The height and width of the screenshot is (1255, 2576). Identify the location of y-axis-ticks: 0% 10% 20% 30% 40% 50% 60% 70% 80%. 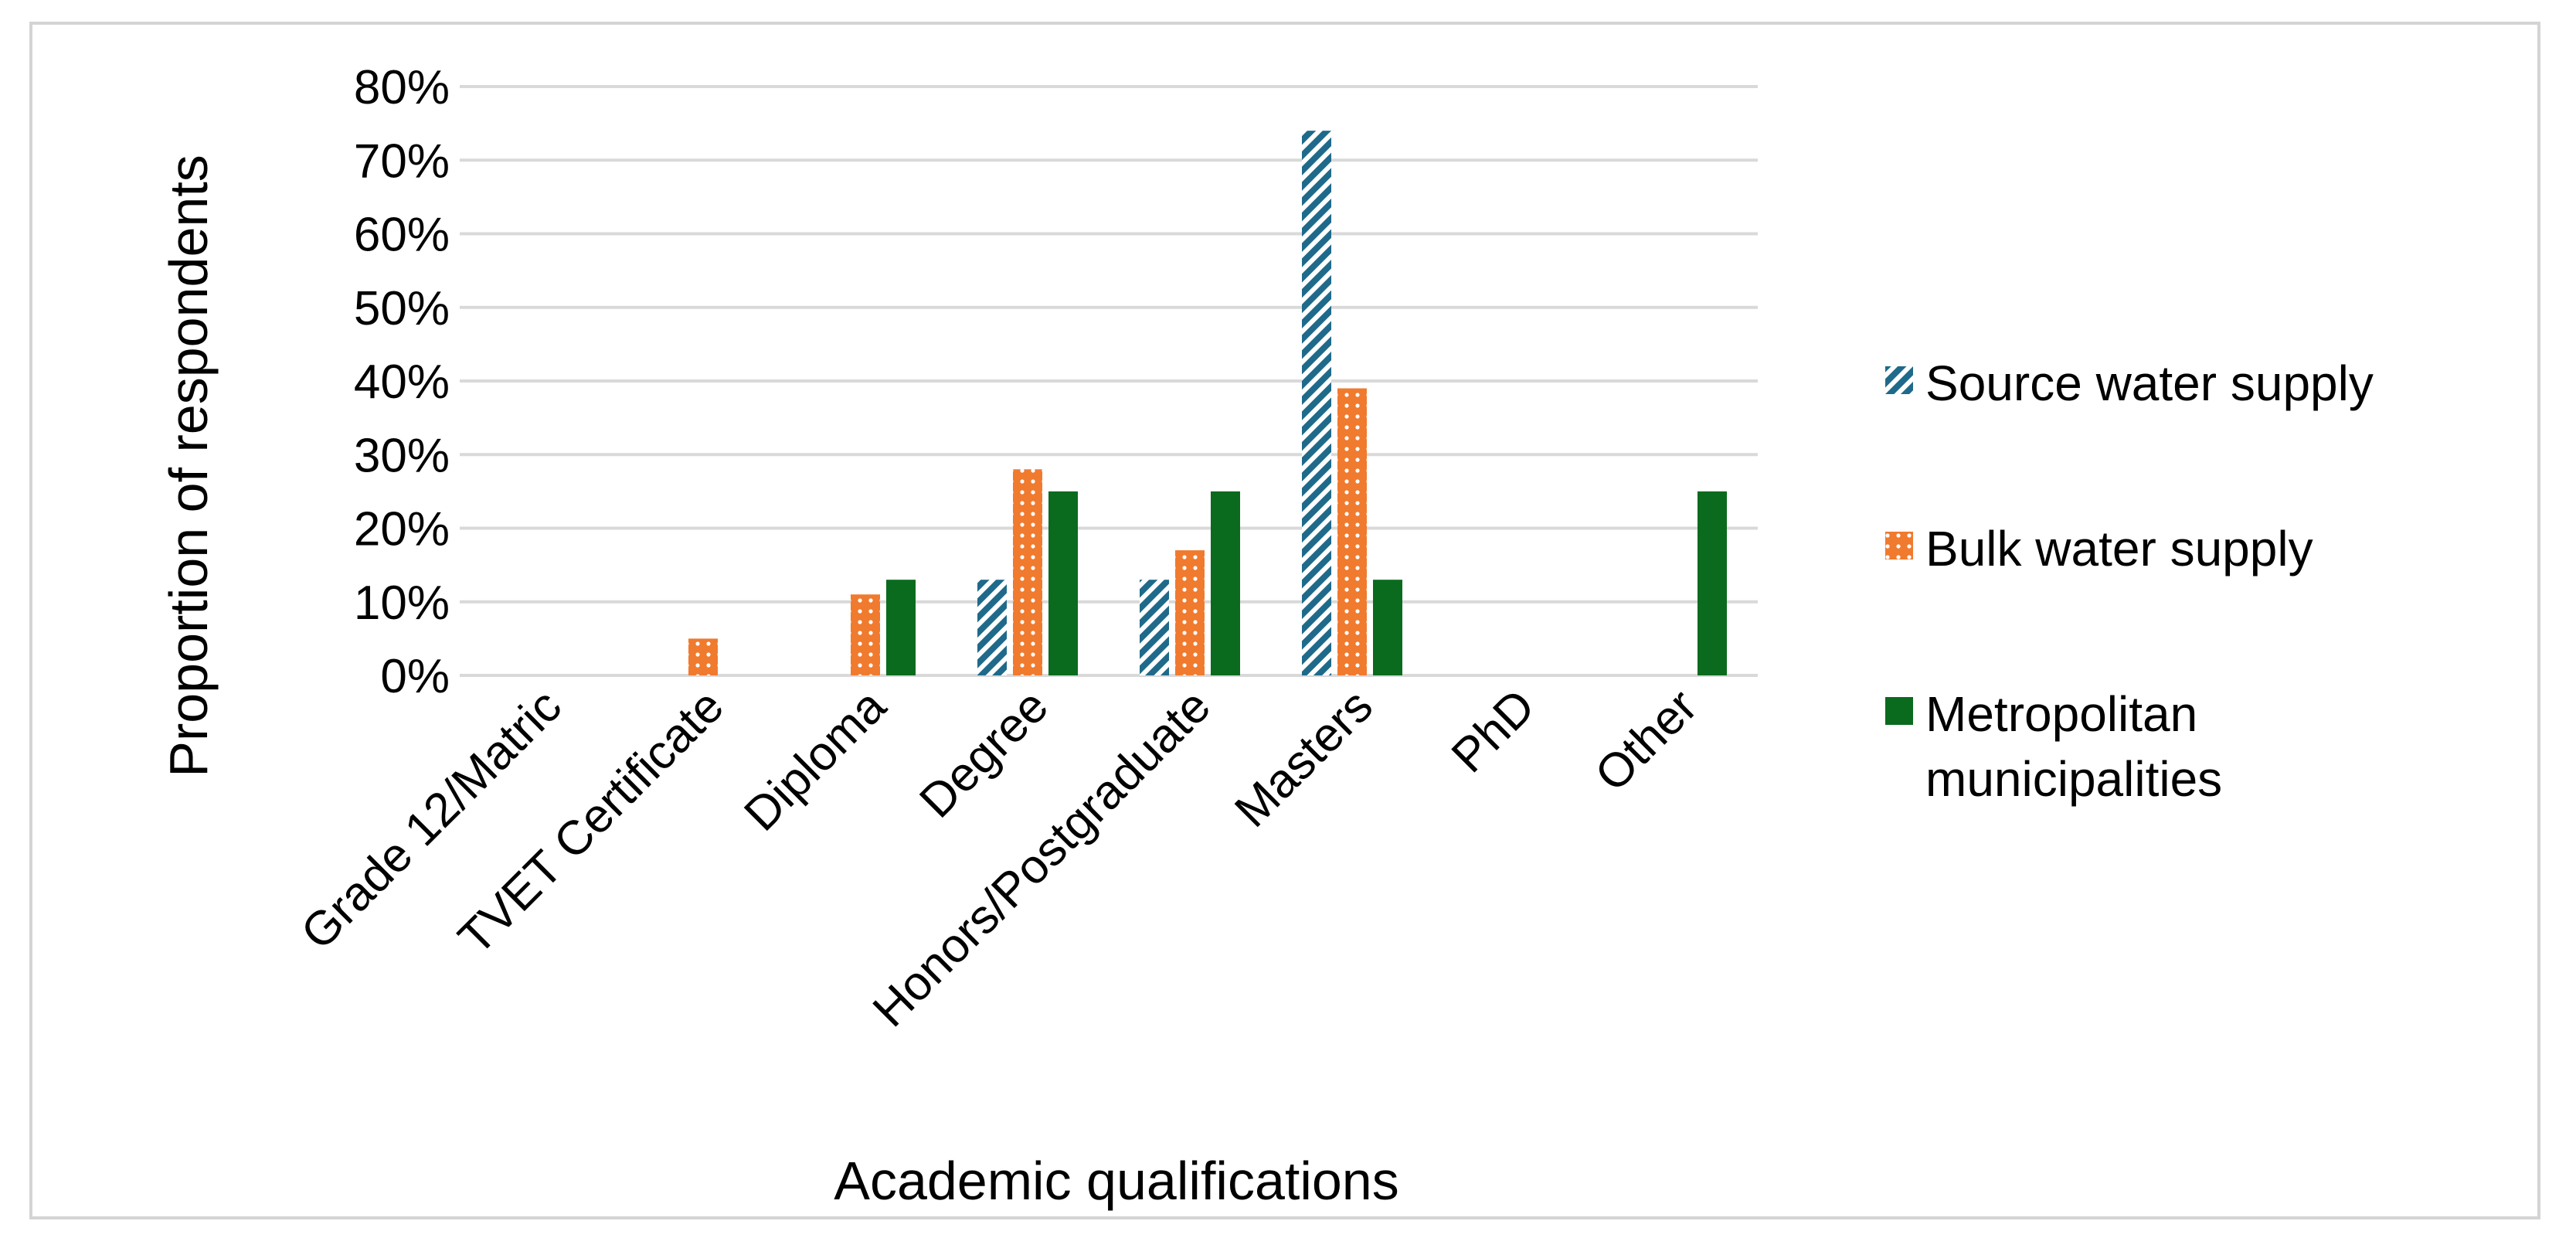
(402, 382).